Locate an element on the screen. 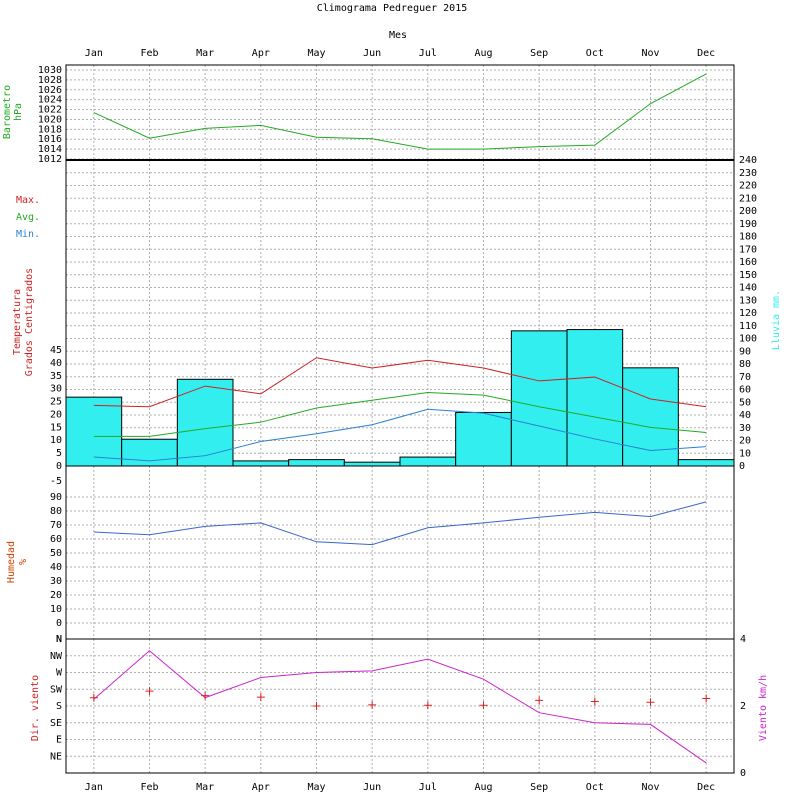 Image resolution: width=800 pixels, height=800 pixels. wind-direction-tick-label: S is located at coordinates (59, 706).